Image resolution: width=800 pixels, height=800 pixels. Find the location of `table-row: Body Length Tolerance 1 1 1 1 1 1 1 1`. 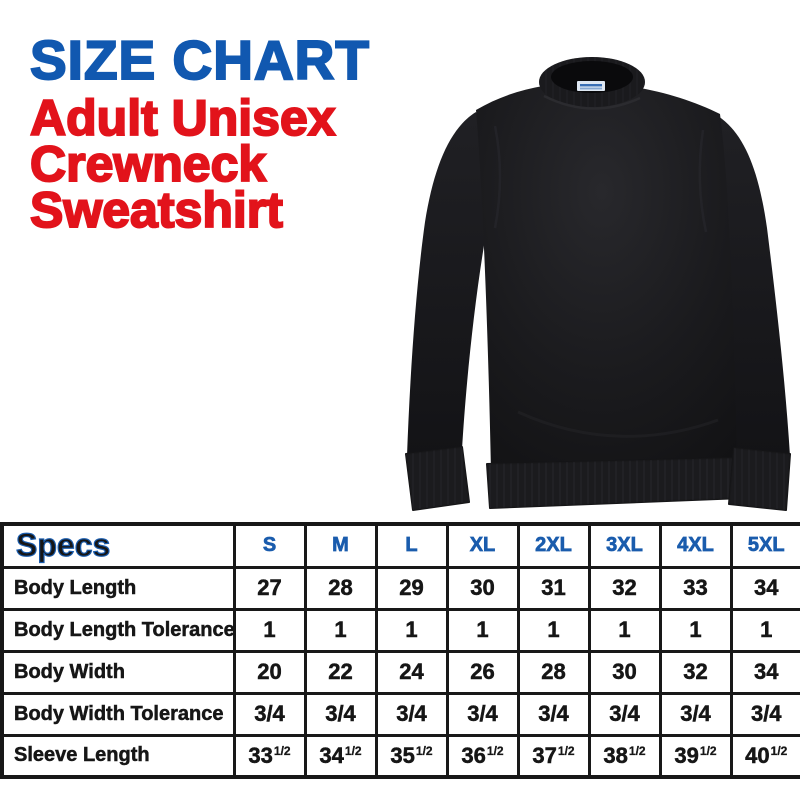

table-row: Body Length Tolerance 1 1 1 1 1 1 1 1 is located at coordinates (400, 630).